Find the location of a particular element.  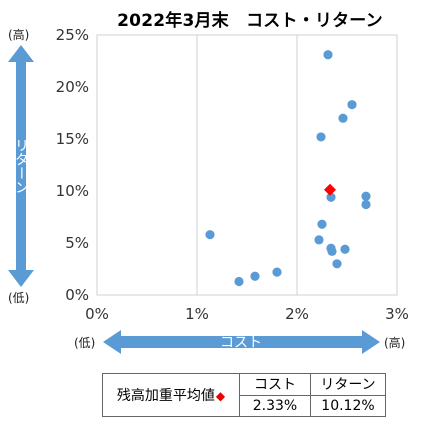

x-axis-ticks: 0% 1% 2% 3% is located at coordinates (247, 314).